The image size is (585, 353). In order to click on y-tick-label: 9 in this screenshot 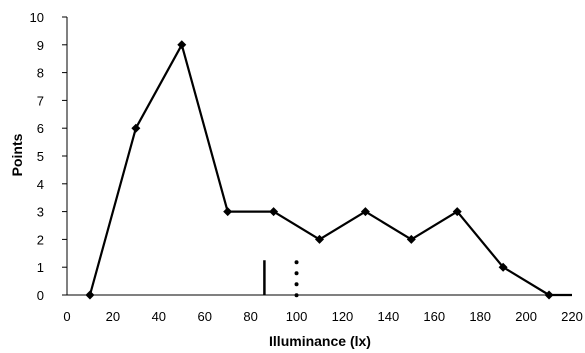, I will do `click(40, 45)`.